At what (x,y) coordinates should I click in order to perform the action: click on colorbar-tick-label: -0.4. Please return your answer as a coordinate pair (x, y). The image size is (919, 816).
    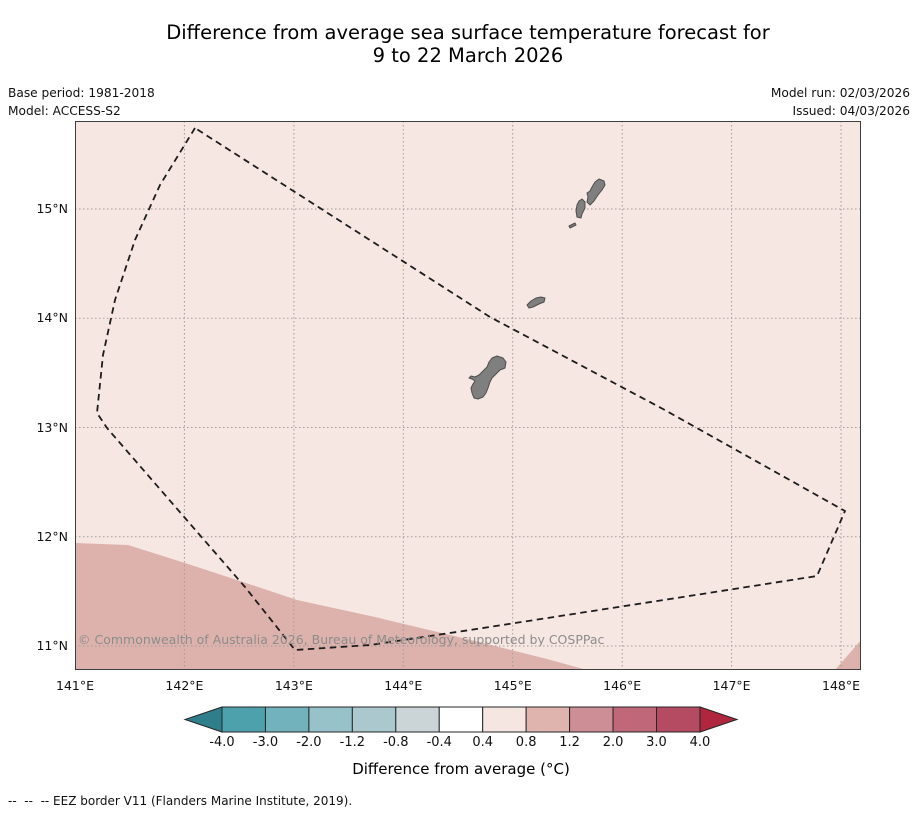
    Looking at the image, I should click on (439, 742).